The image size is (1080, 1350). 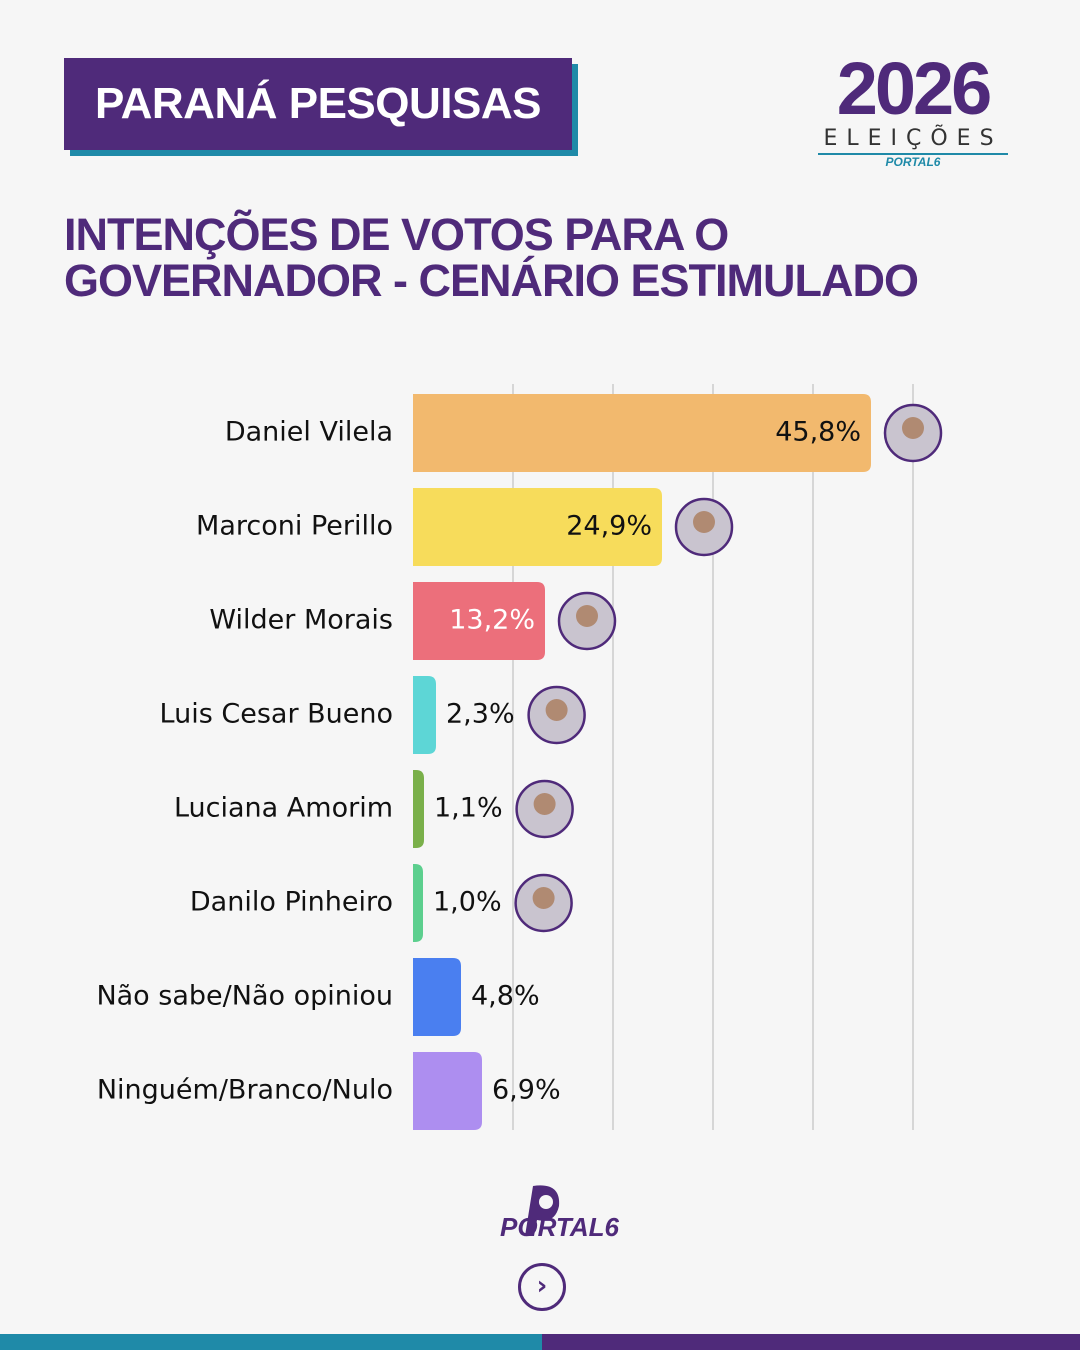 I want to click on footer-brand: PORTAL6, so click(x=559, y=1227).